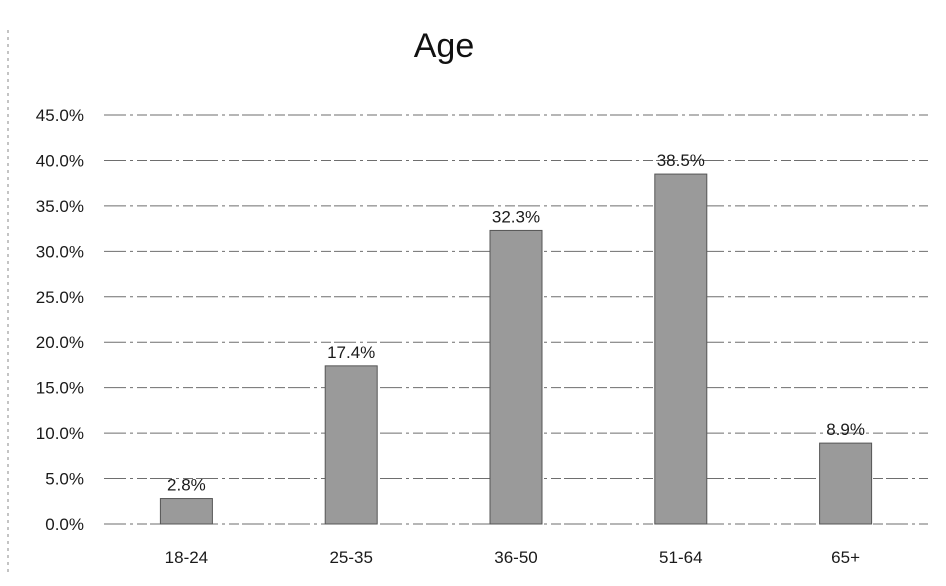 This screenshot has width=946, height=586. I want to click on y-tick-label: 35.0%, so click(60, 206).